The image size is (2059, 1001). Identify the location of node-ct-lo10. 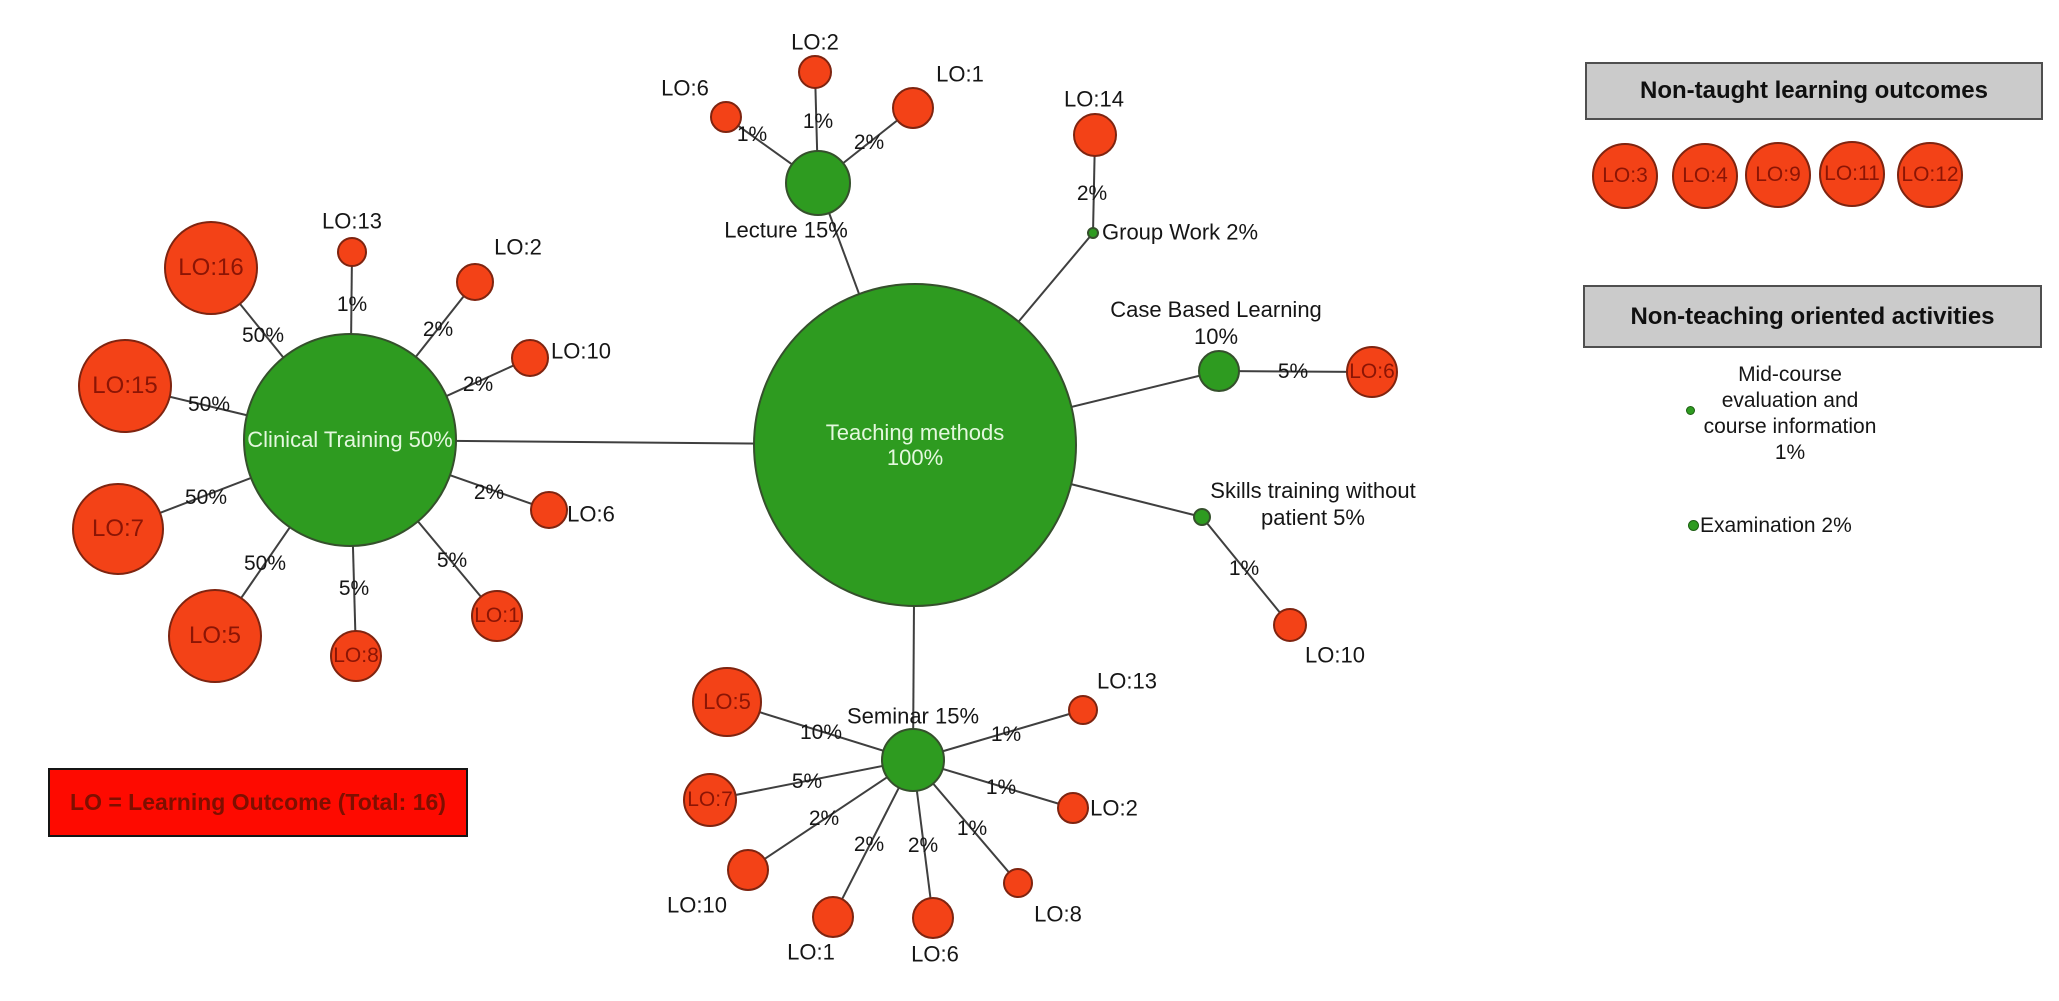
(530, 358).